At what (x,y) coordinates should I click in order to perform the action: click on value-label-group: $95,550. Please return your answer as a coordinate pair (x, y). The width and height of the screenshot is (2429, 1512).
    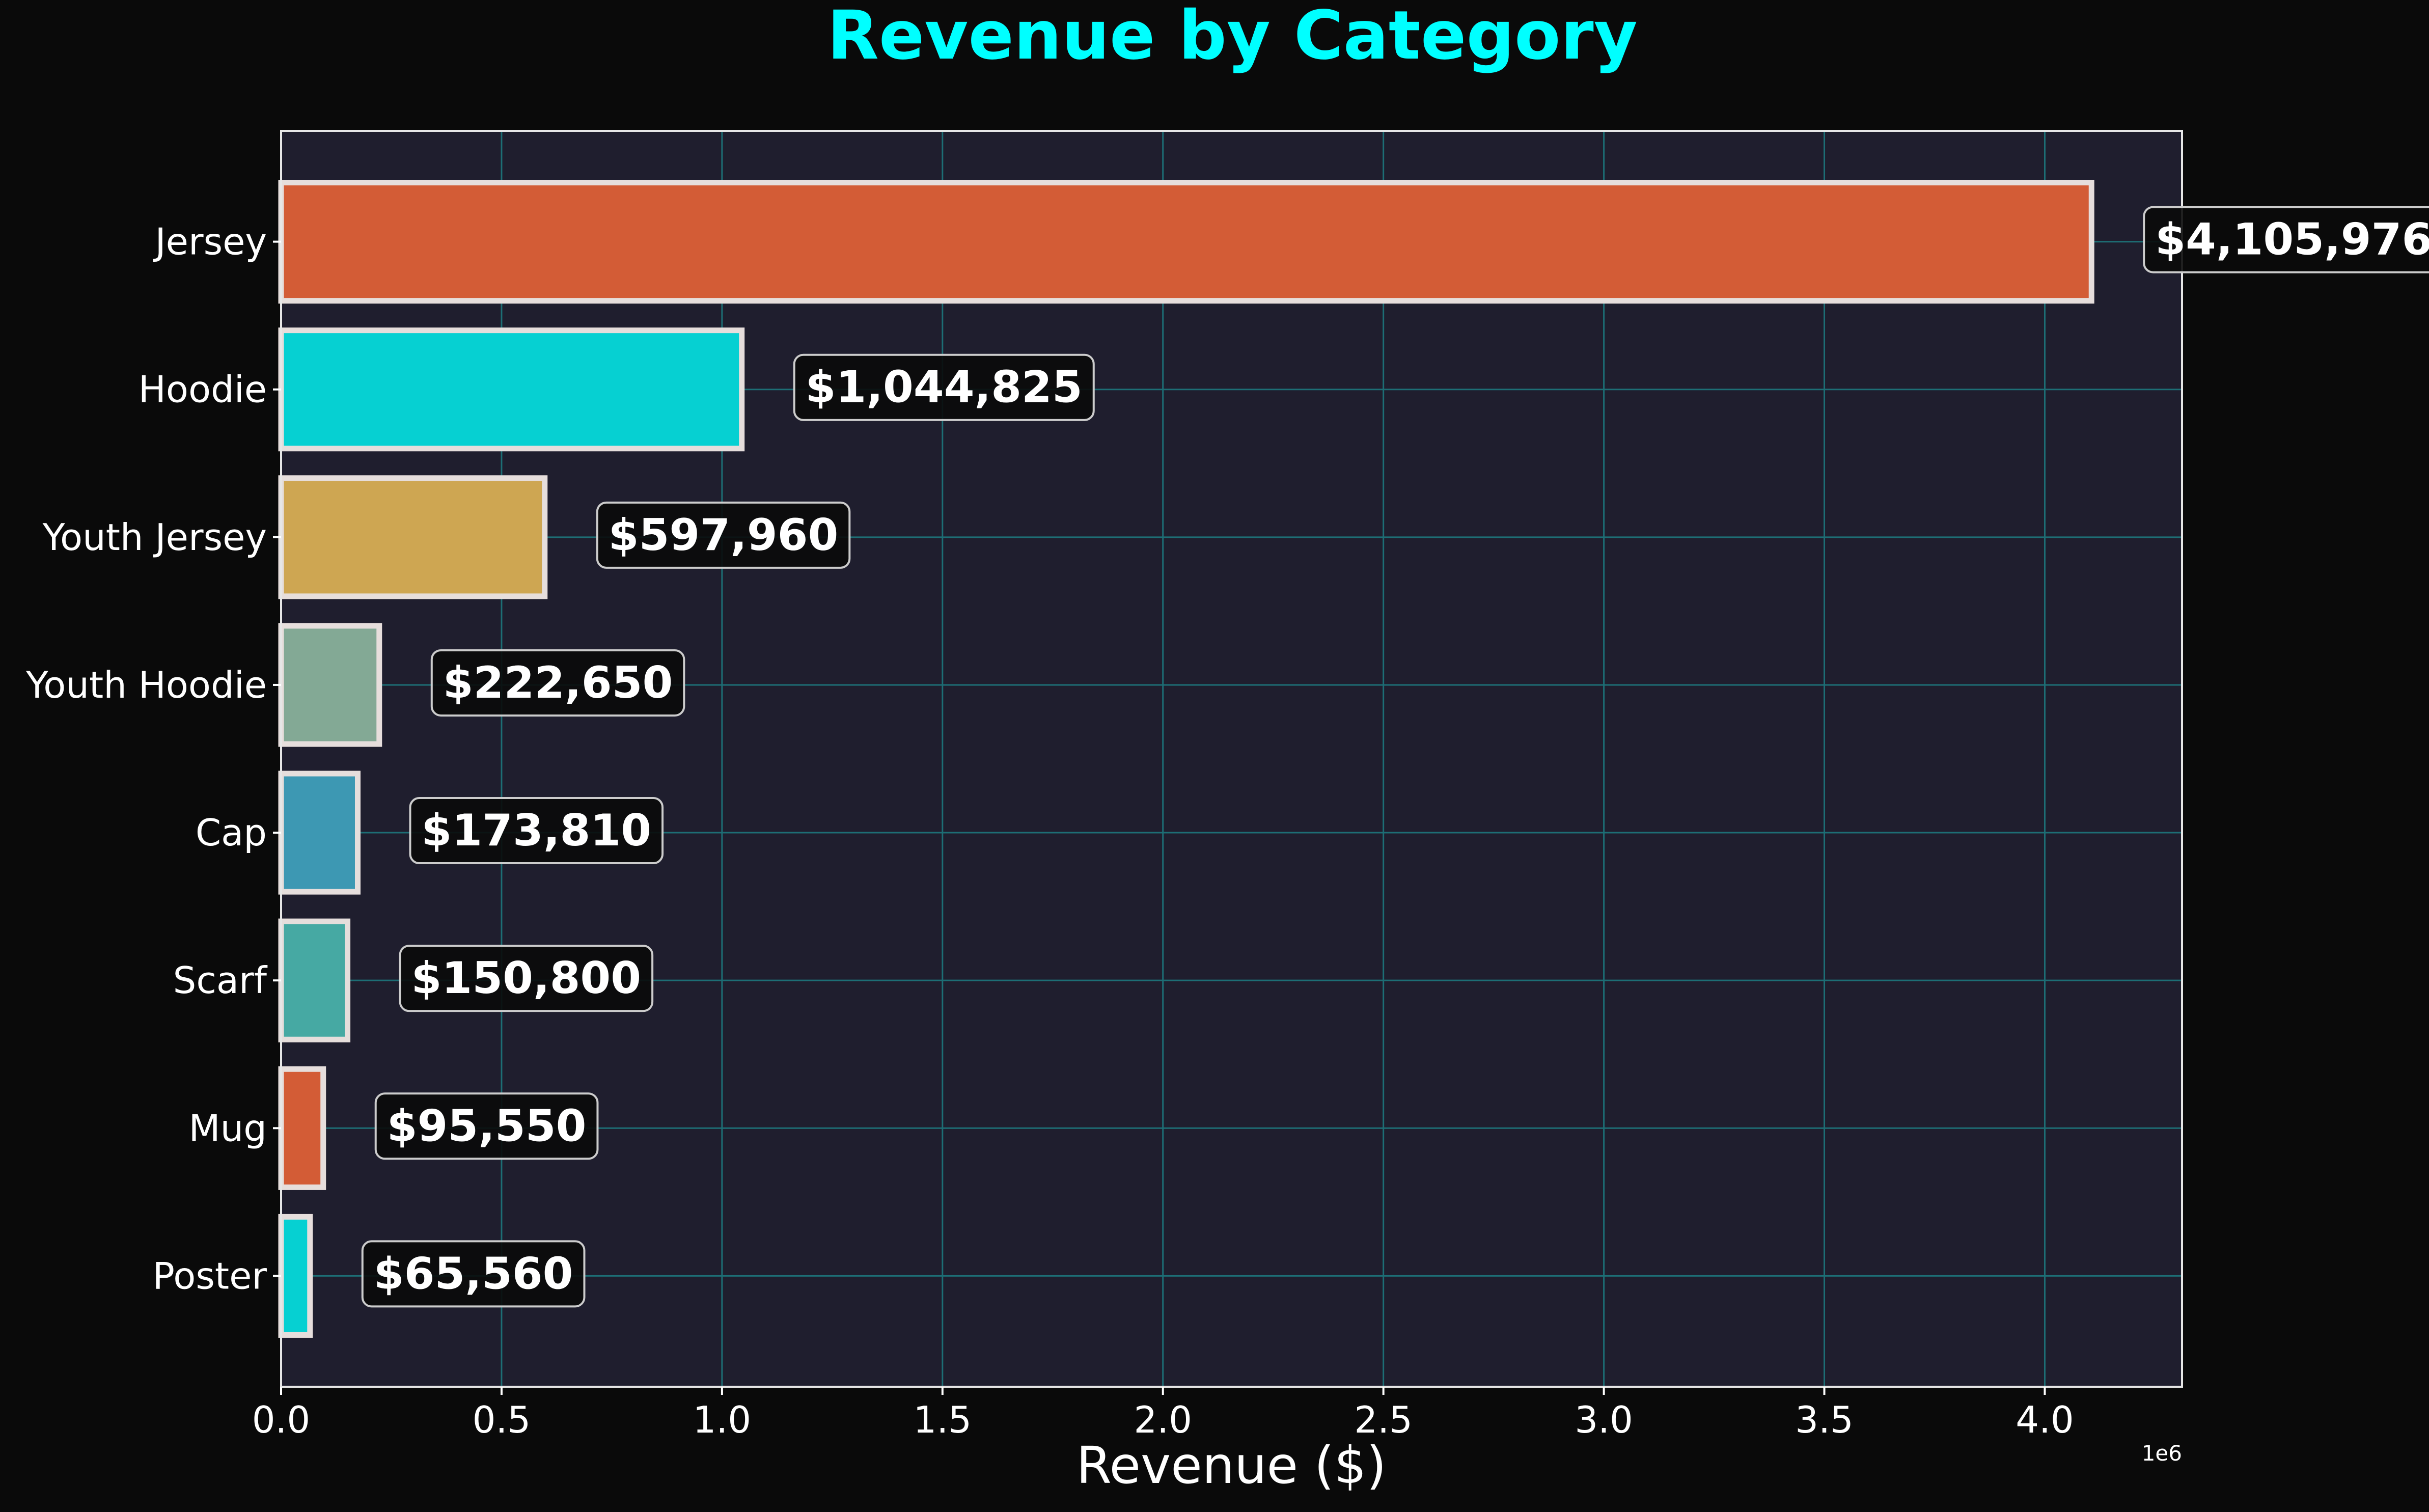
    Looking at the image, I should click on (486, 1126).